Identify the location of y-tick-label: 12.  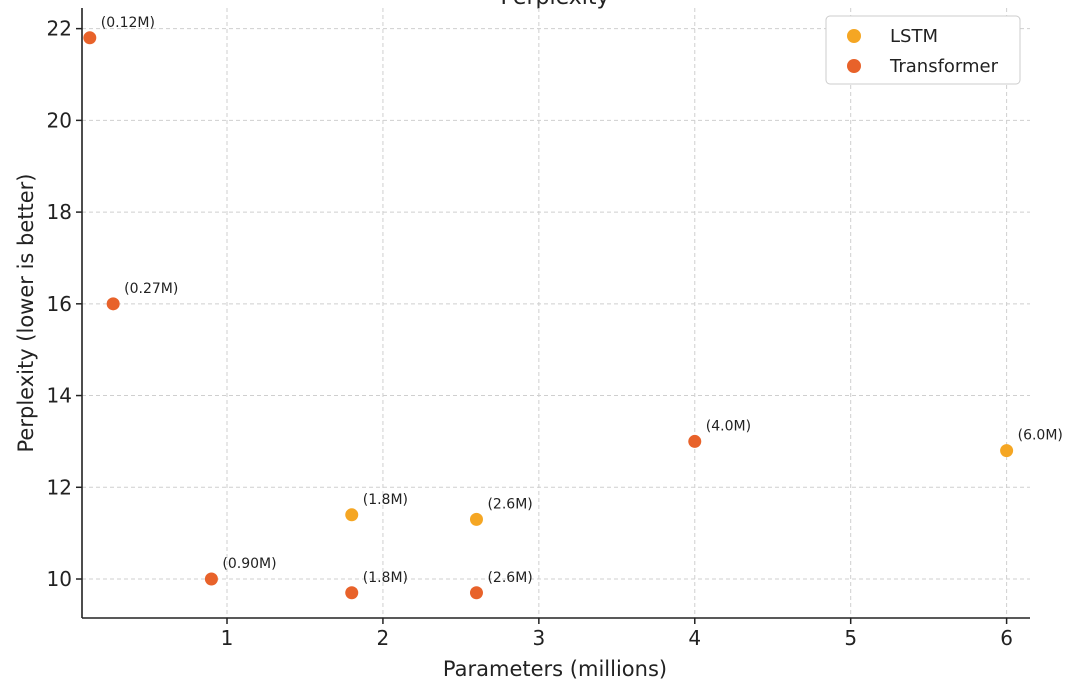
(59, 487).